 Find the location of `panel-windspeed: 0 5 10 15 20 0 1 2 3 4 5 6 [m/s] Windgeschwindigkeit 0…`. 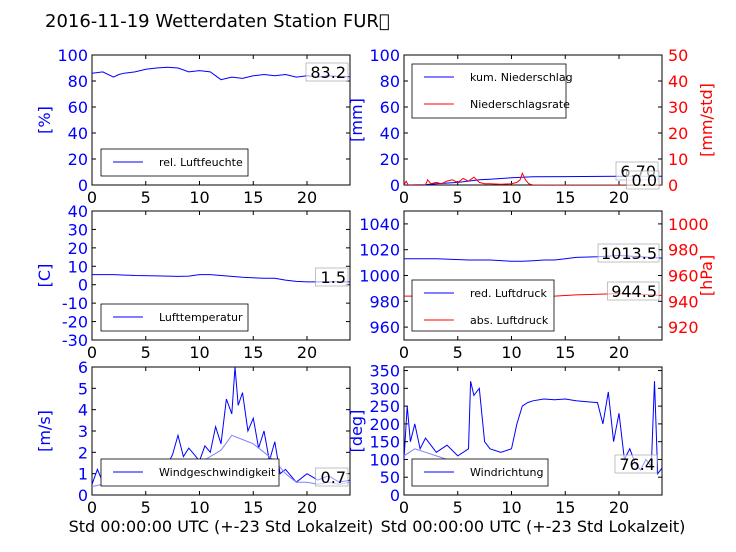

panel-windspeed: 0 5 10 15 20 0 1 2 3 4 5 6 [m/s] Windgeschwindigkeit 0… is located at coordinates (193, 437).